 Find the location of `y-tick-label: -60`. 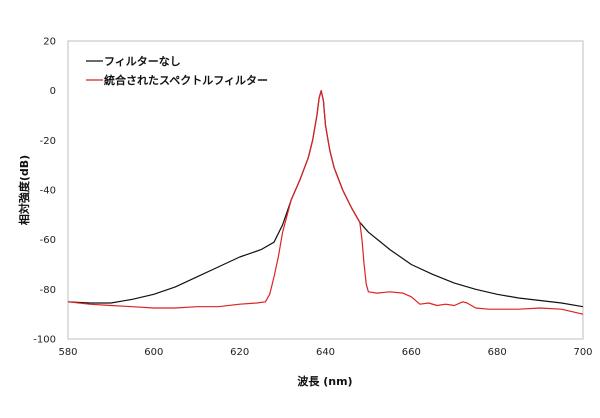

y-tick-label: -60 is located at coordinates (48, 240).